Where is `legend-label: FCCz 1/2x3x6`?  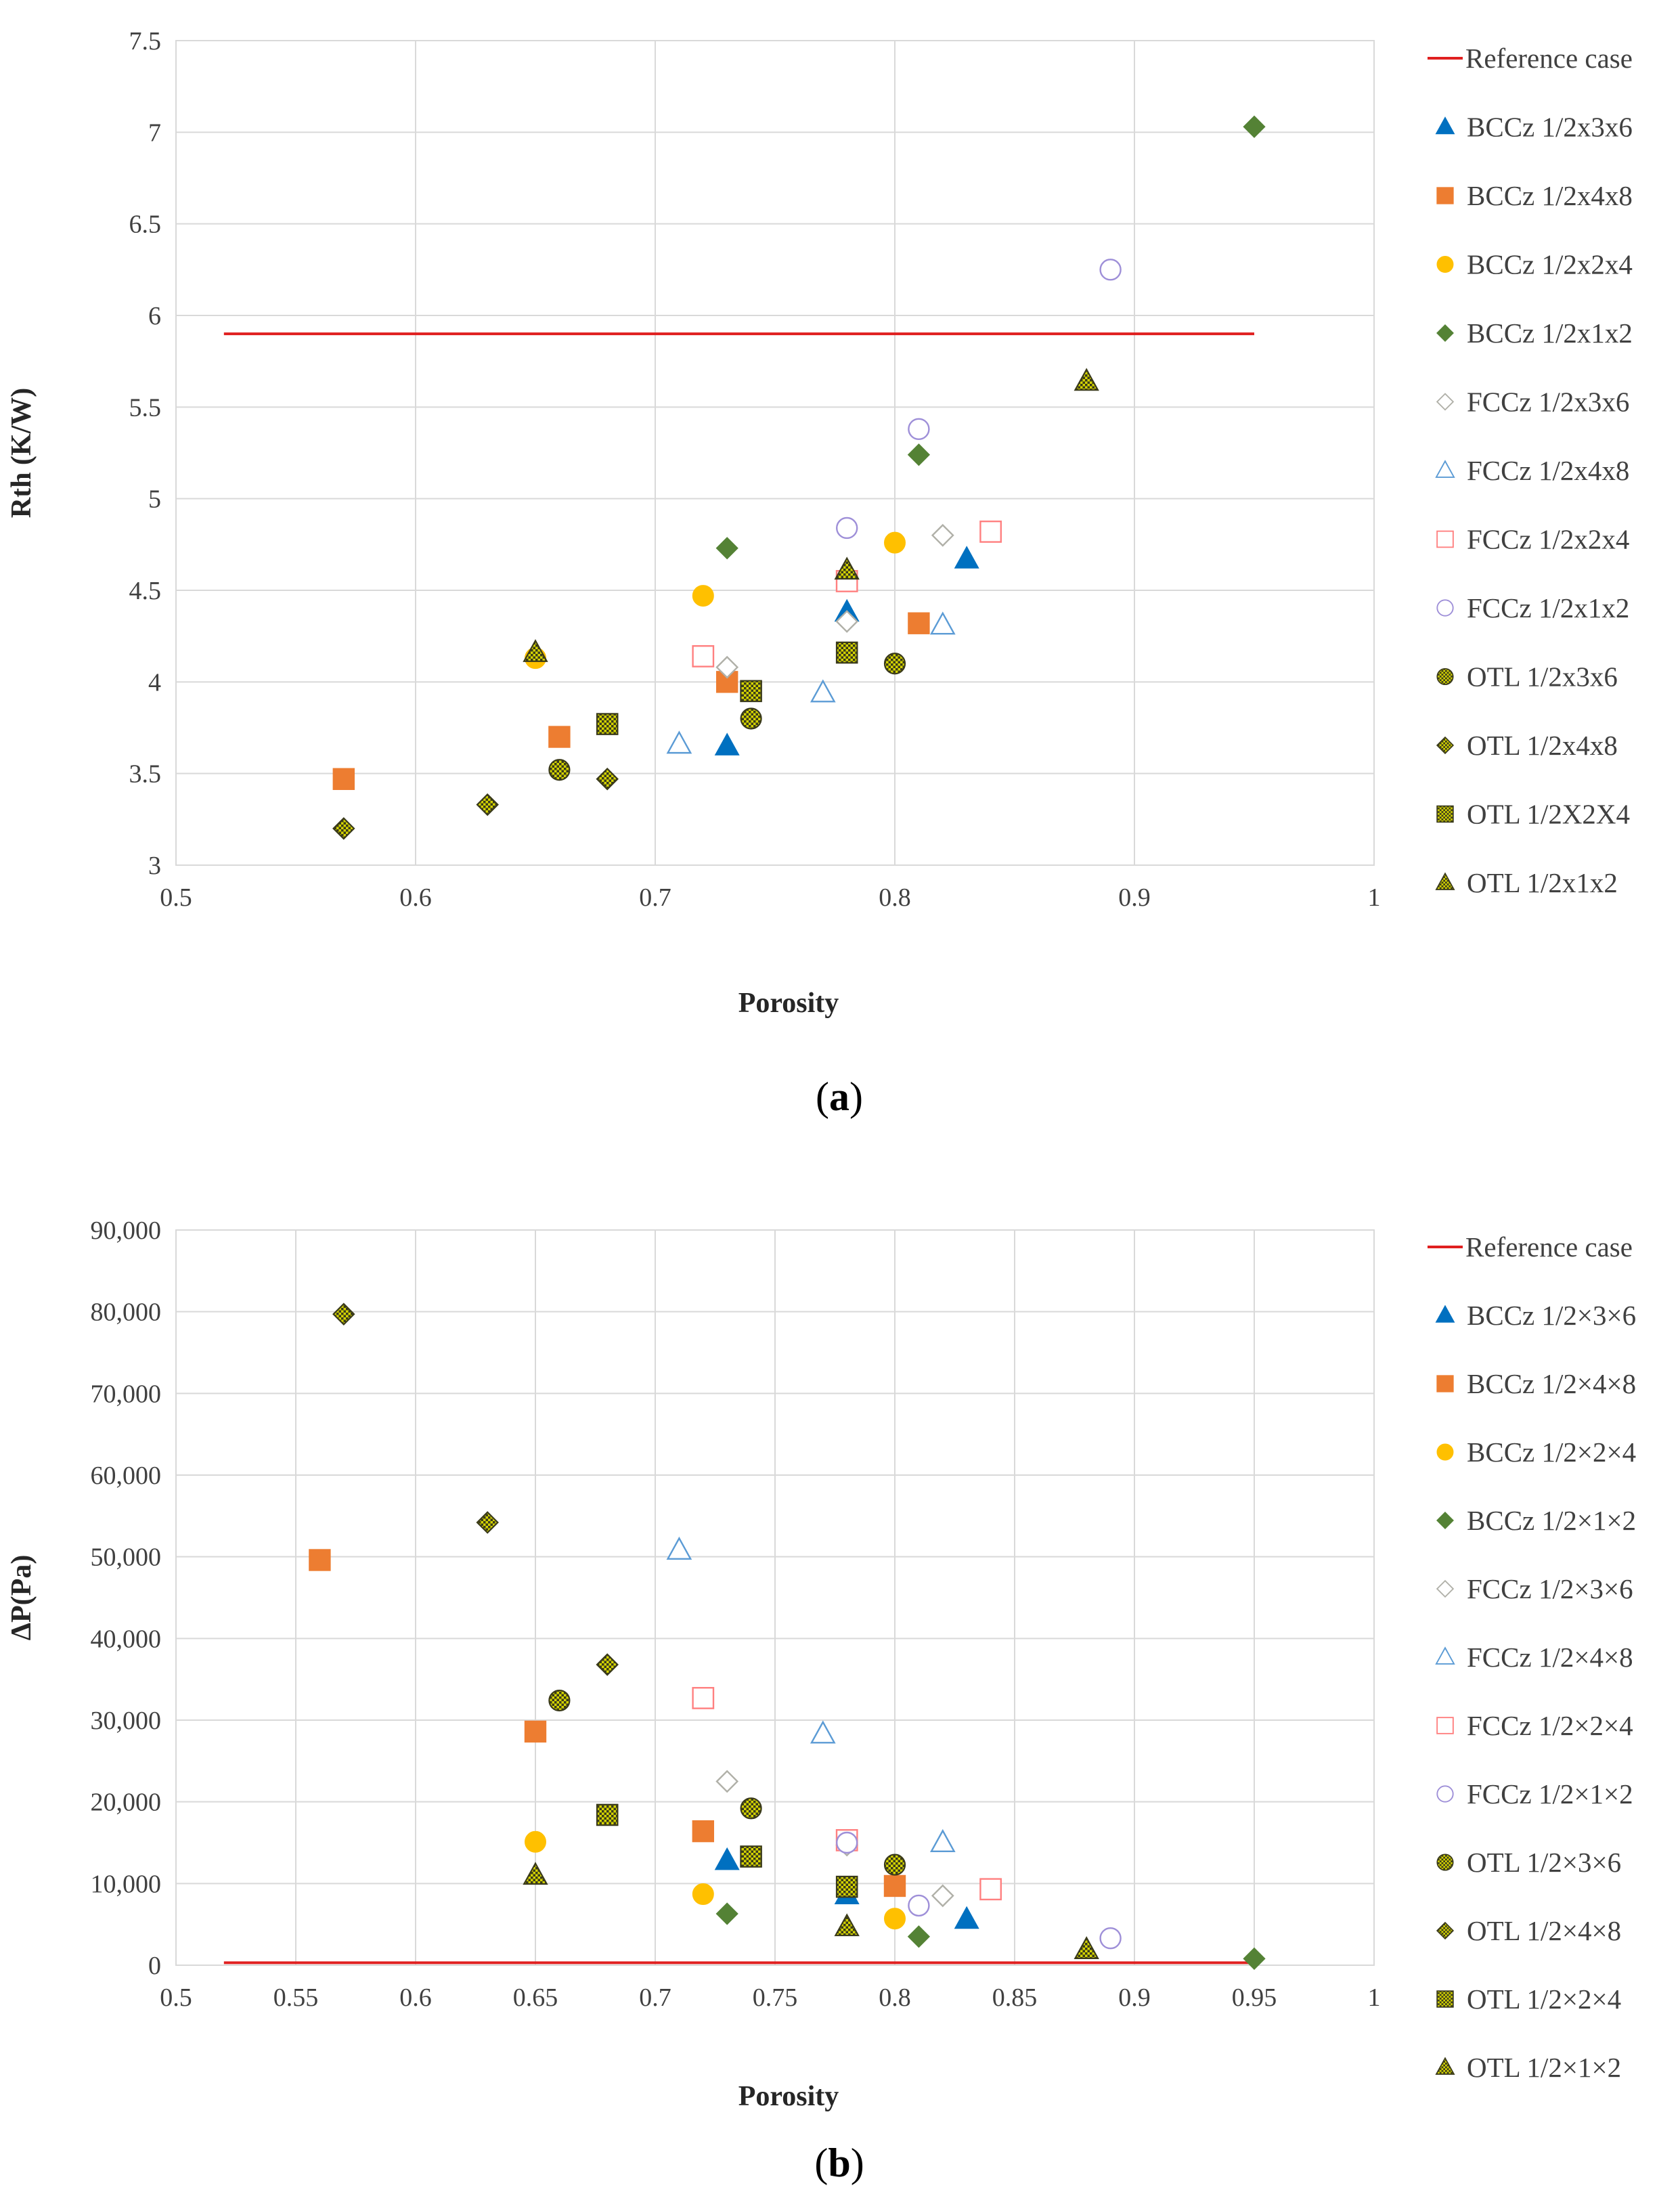 legend-label: FCCz 1/2x3x6 is located at coordinates (1548, 403).